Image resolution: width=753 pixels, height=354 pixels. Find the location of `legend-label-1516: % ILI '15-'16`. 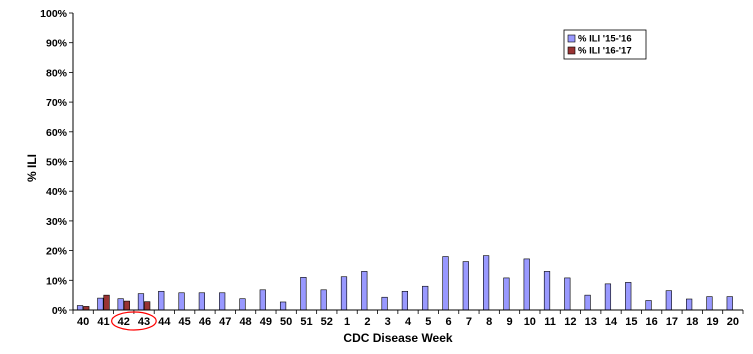

legend-label-1516: % ILI '15-'16 is located at coordinates (605, 39).